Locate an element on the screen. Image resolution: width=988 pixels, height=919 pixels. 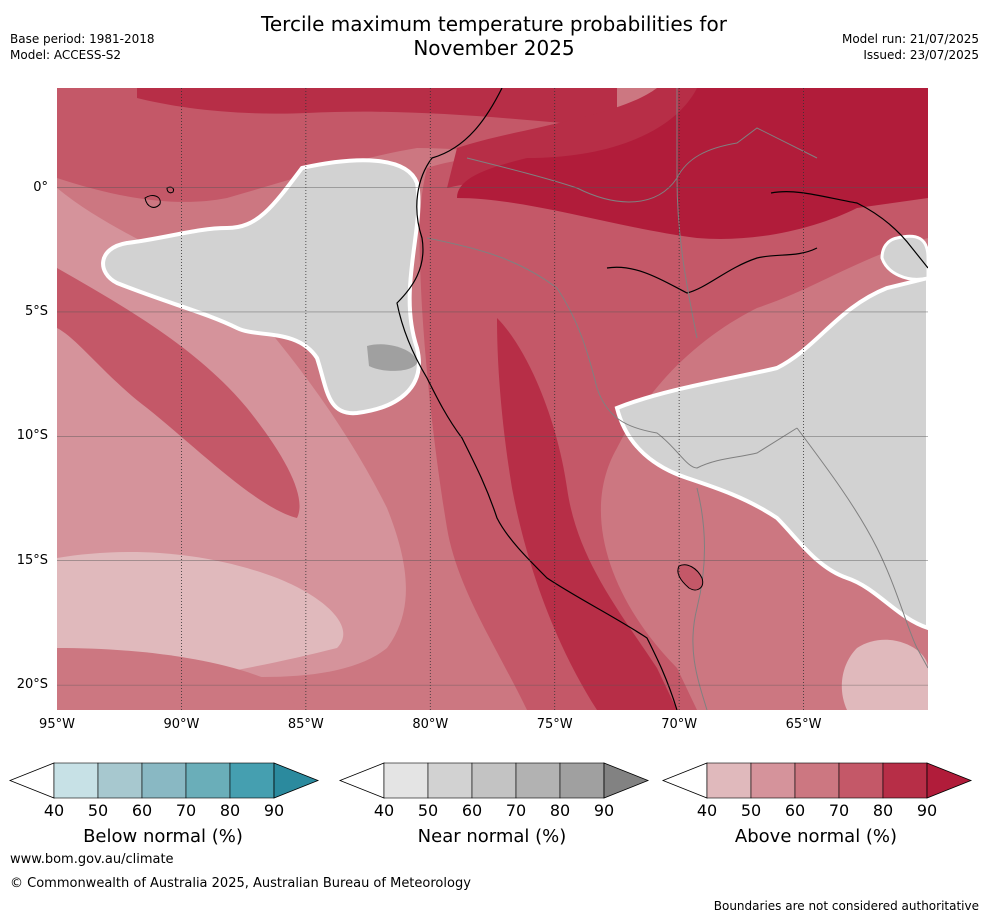
latitude-label: 0° is located at coordinates (40, 187).